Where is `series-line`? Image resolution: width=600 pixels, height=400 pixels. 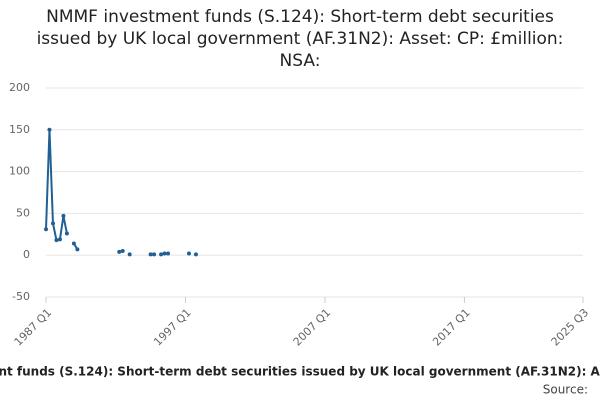
series-line is located at coordinates (121, 192).